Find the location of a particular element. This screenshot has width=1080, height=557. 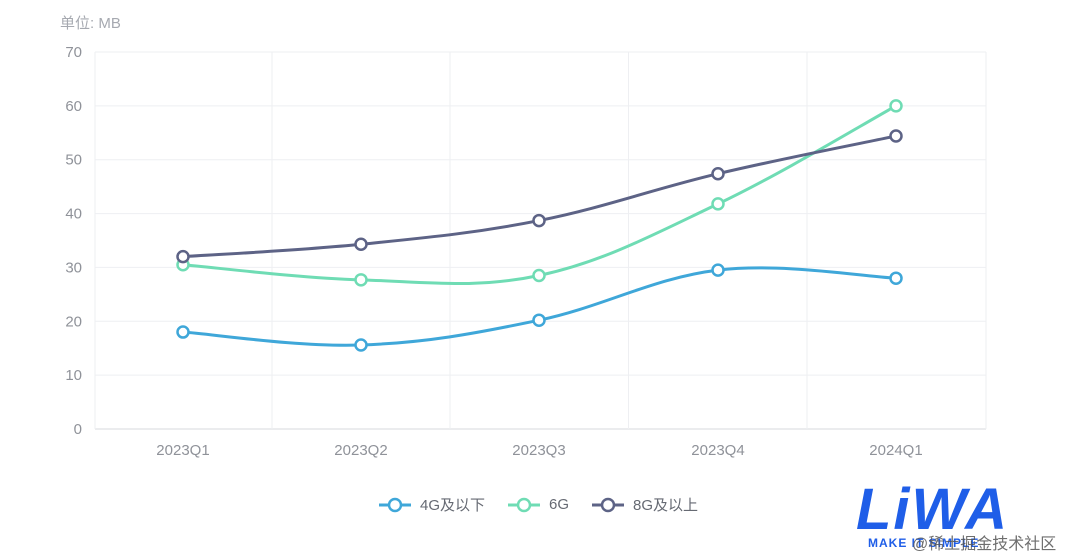

logo-text: LiWA is located at coordinates (932, 509).